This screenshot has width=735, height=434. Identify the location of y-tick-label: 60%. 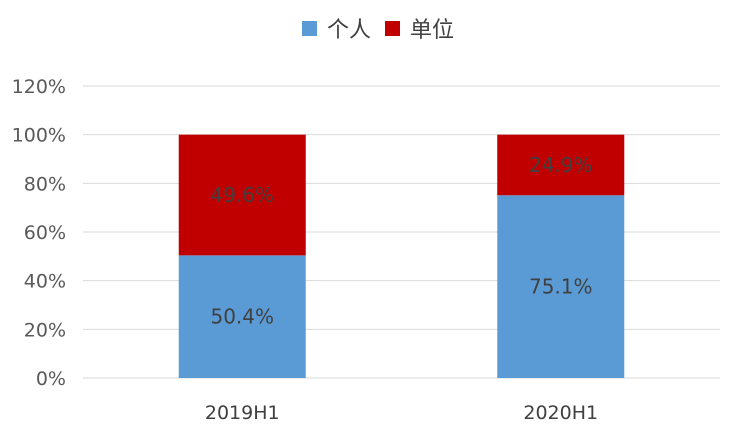
(45, 233).